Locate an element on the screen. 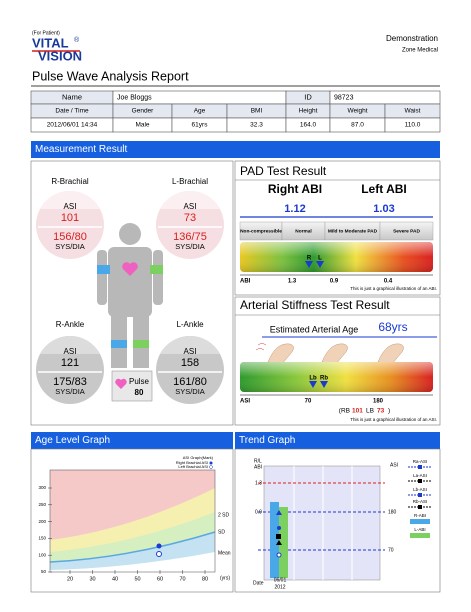 The image size is (471, 612). y-tick-label: 200 is located at coordinates (42, 521).